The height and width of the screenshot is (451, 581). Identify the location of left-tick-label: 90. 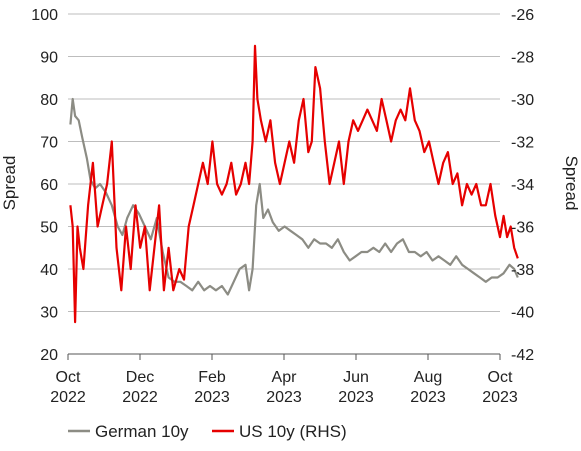
(49, 58).